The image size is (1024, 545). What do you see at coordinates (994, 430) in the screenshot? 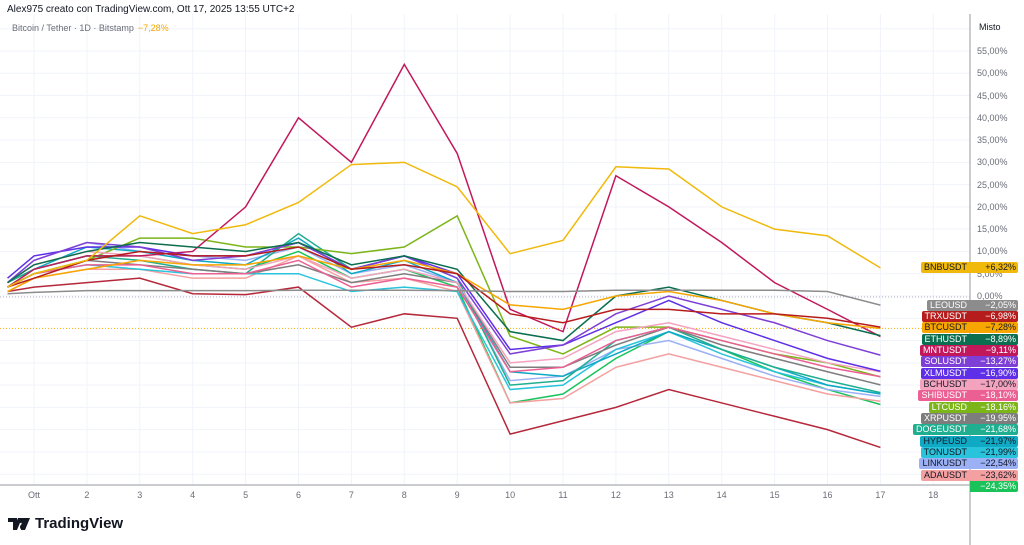
I see `series-badge-value: −21,68%` at bounding box center [994, 430].